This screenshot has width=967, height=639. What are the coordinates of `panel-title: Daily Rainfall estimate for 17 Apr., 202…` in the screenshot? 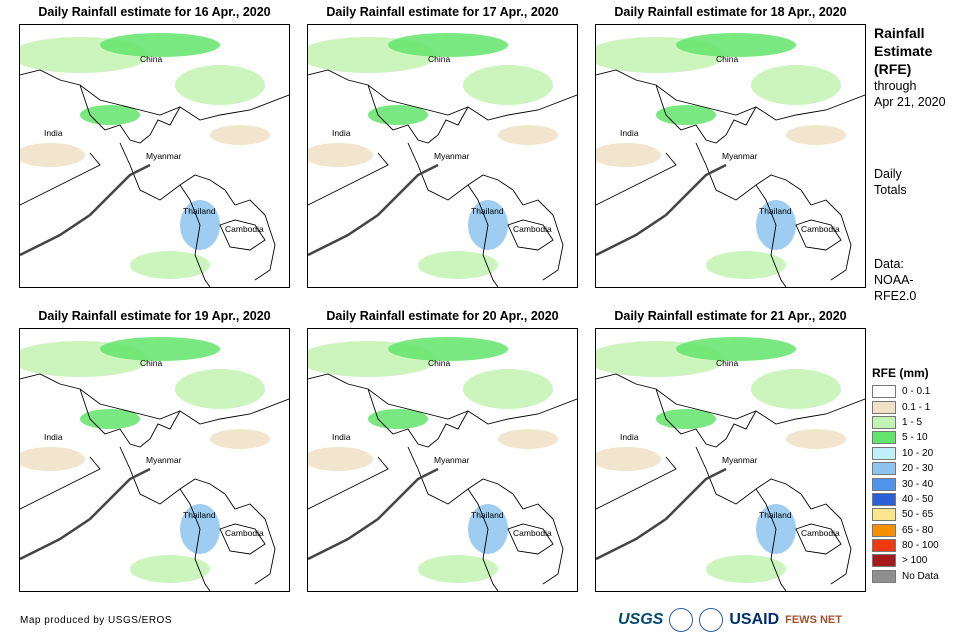 It's located at (442, 12).